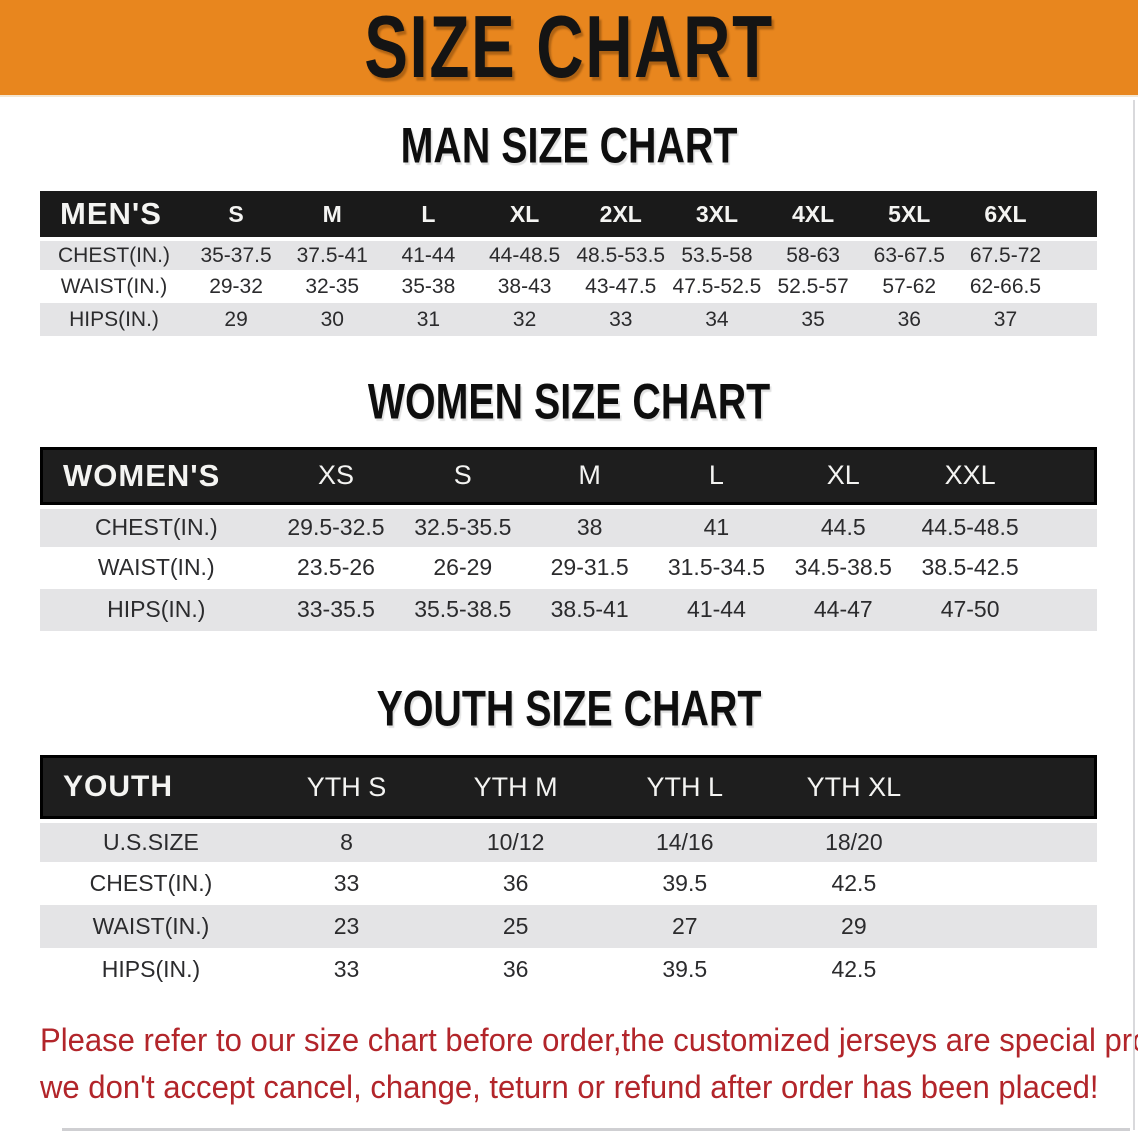  What do you see at coordinates (156, 475) in the screenshot?
I see `women-table-label: WOMEN'S` at bounding box center [156, 475].